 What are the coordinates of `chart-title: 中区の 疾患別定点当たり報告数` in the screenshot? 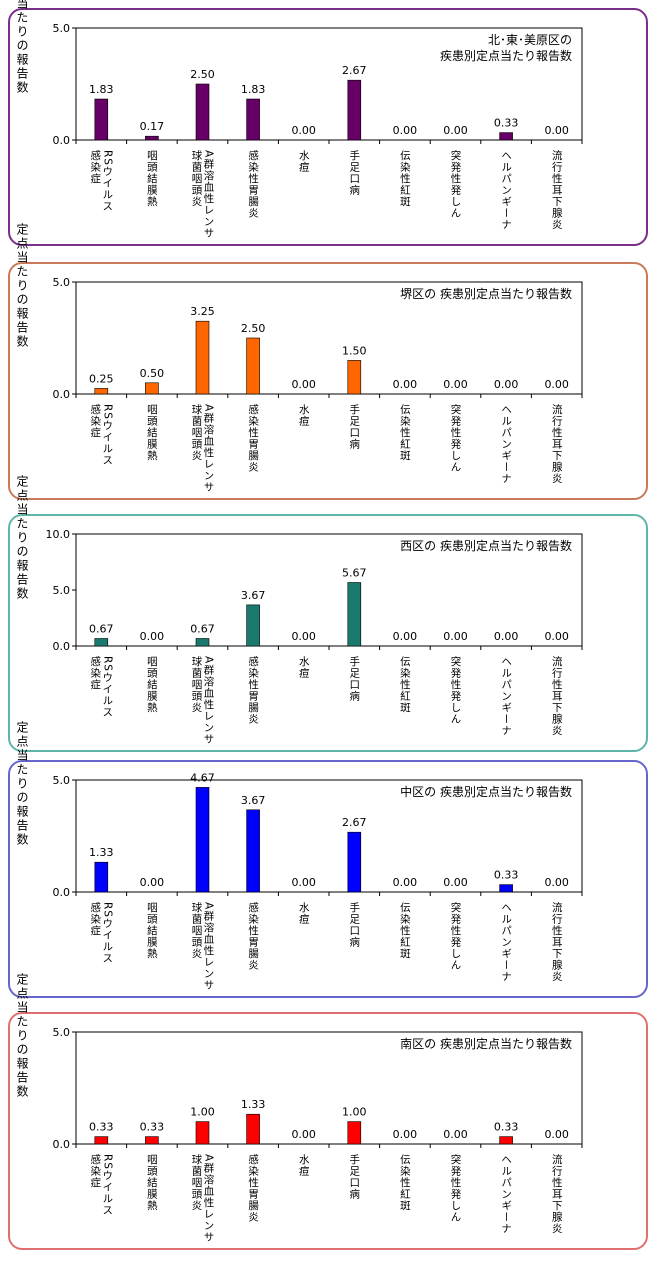 It's located at (486, 791).